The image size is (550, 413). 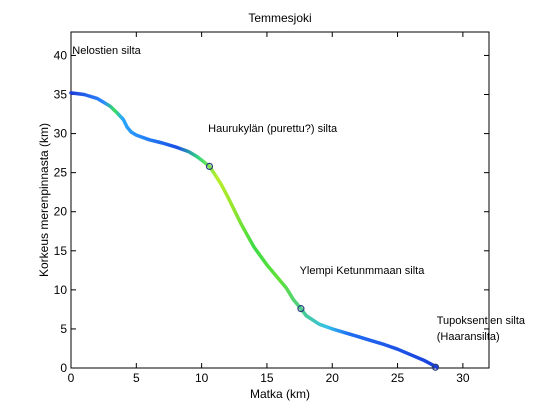 What do you see at coordinates (61, 251) in the screenshot?
I see `y-tick-label: 15` at bounding box center [61, 251].